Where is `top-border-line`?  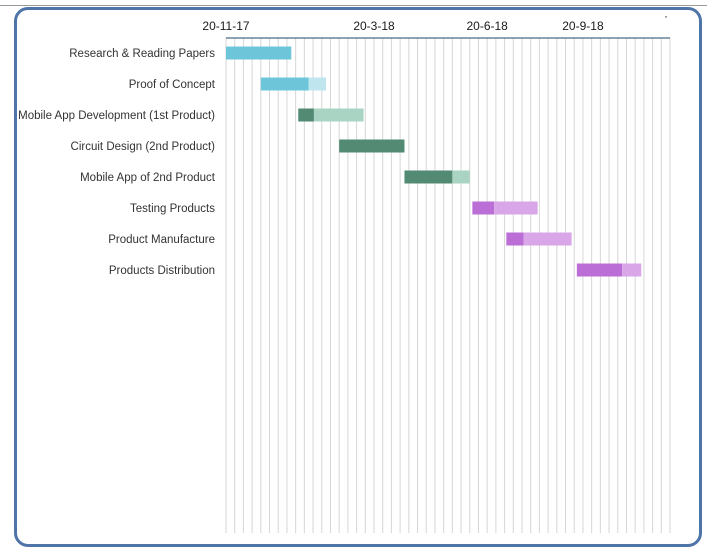
top-border-line is located at coordinates (353, 5).